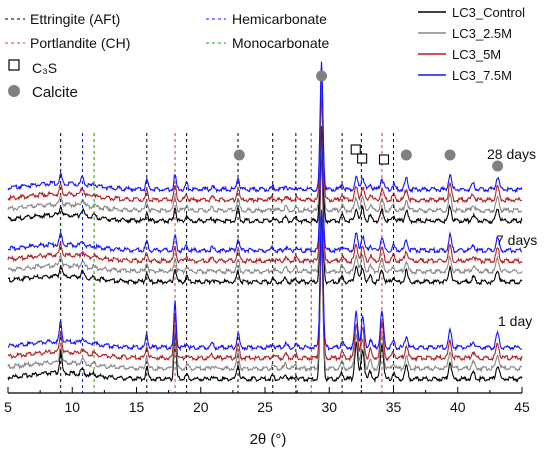 The height and width of the screenshot is (455, 550). What do you see at coordinates (522, 407) in the screenshot?
I see `x-tick-label: 45` at bounding box center [522, 407].